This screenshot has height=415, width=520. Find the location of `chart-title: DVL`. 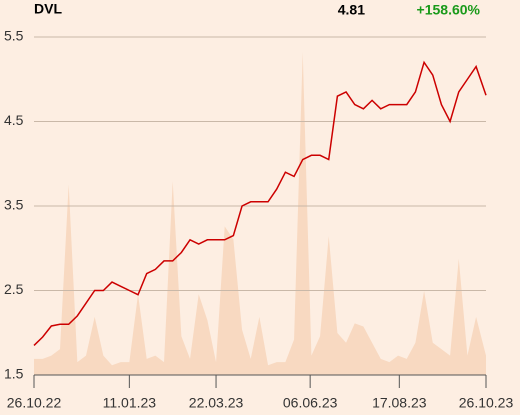

chart-title: DVL is located at coordinates (48, 9).